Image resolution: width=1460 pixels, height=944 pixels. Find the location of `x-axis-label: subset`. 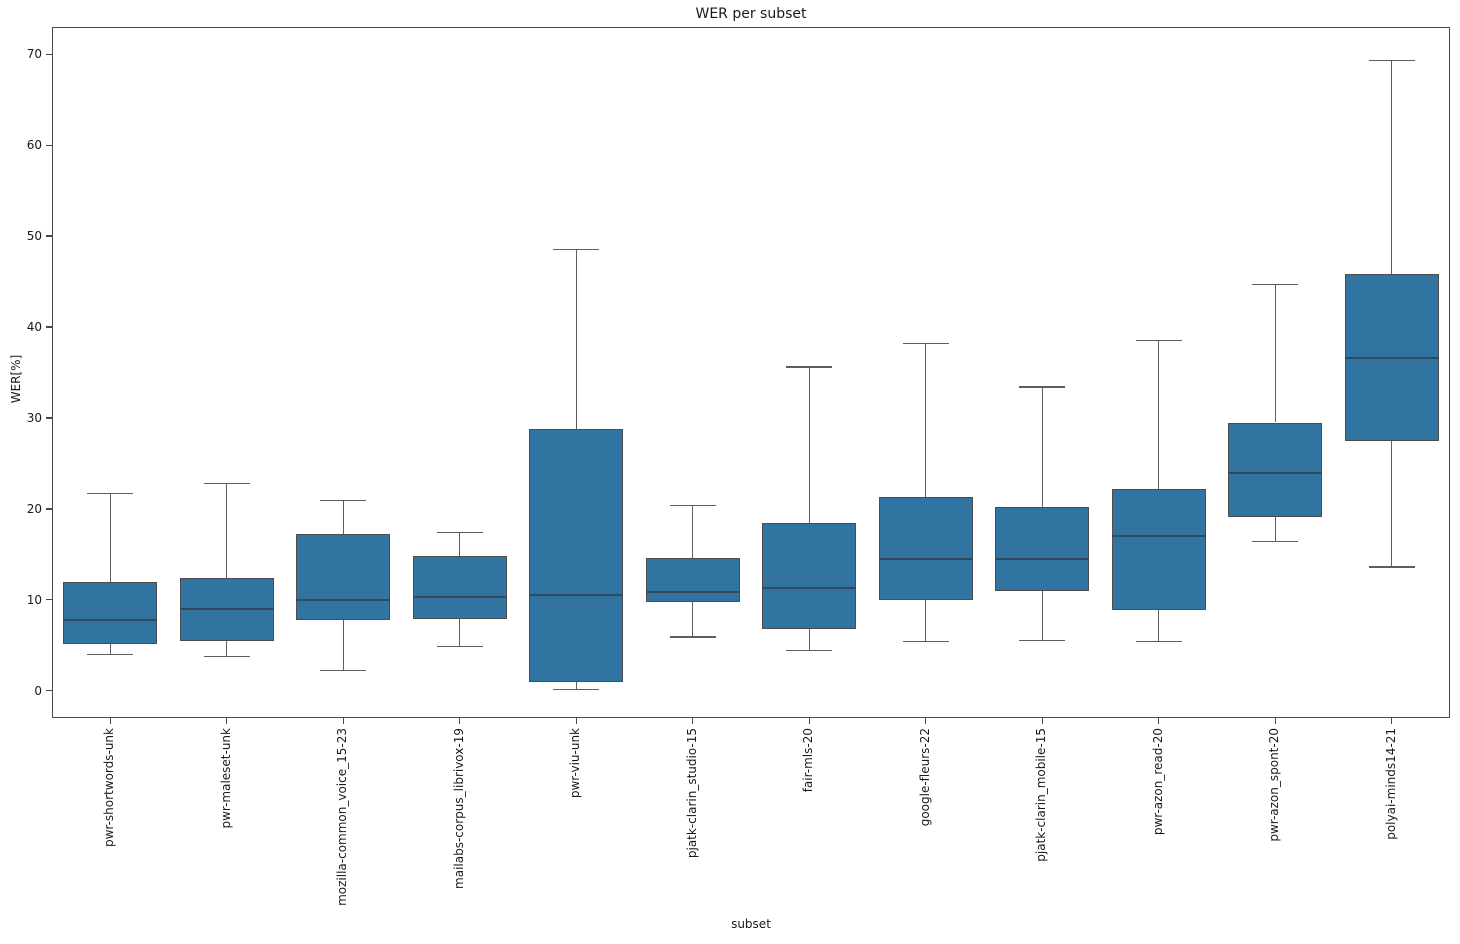

x-axis-label: subset is located at coordinates (751, 924).